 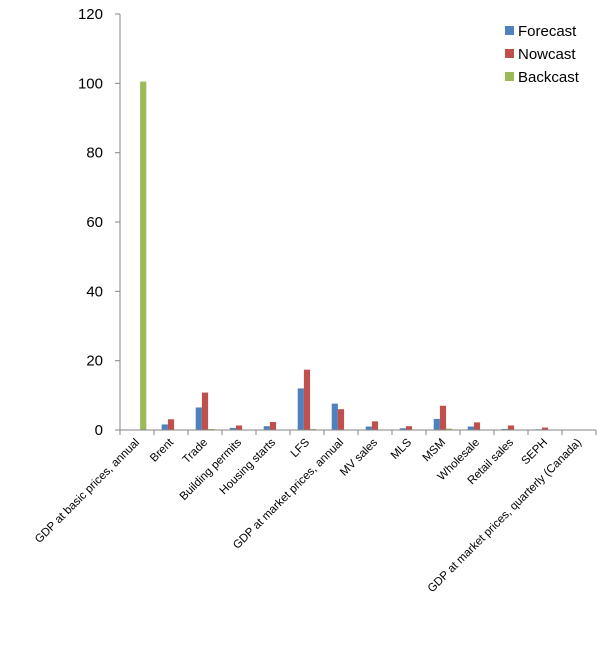 What do you see at coordinates (434, 450) in the screenshot?
I see `x-category-label: MSM` at bounding box center [434, 450].